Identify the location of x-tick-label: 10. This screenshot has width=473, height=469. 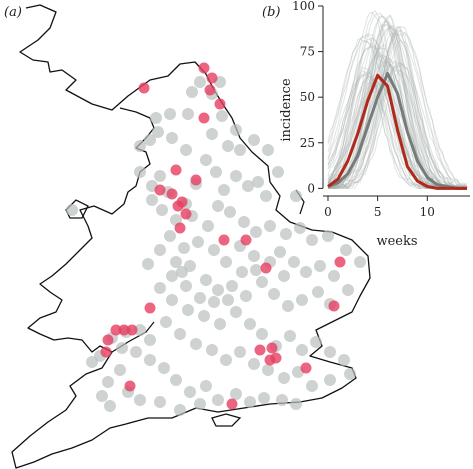
(427, 212).